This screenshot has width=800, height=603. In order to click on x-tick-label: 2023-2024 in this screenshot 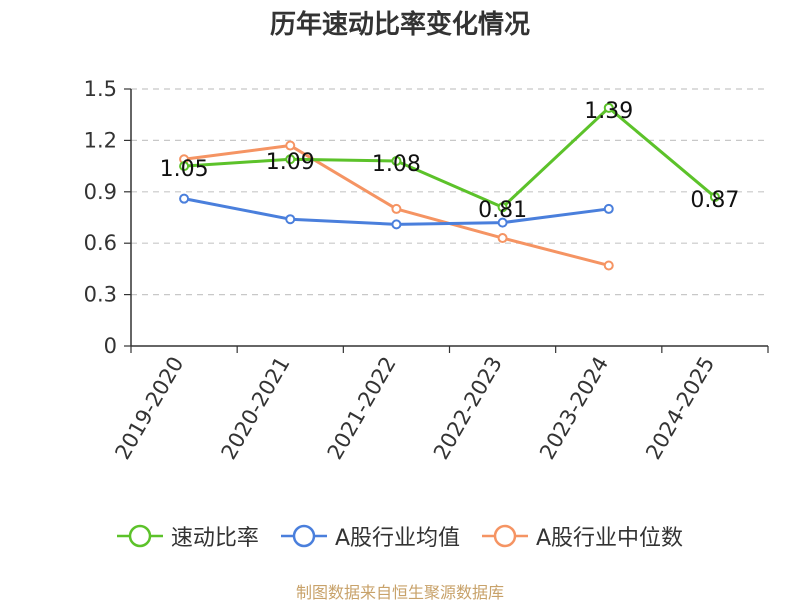, I will do `click(574, 408)`.